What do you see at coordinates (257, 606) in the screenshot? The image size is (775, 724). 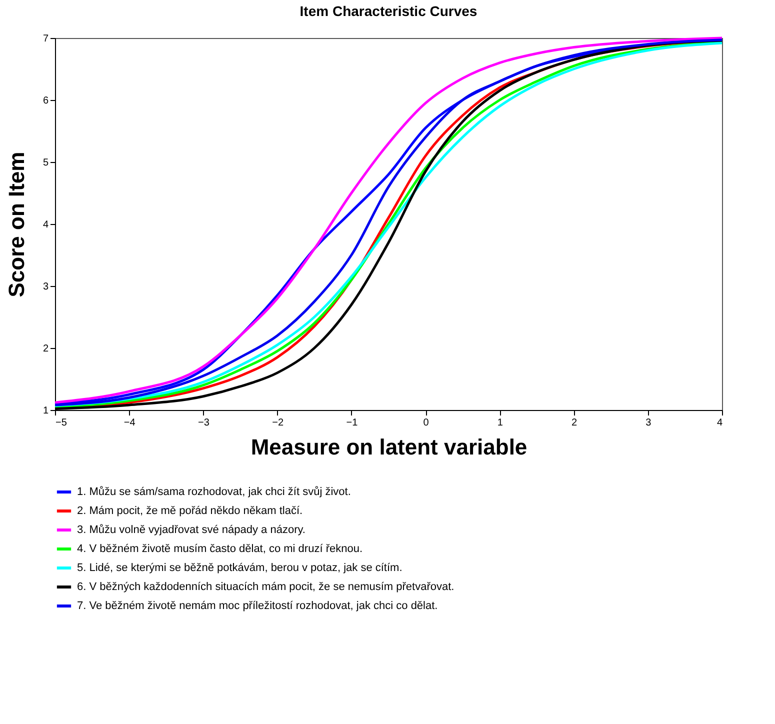 I see `legend-label: 7. Ve běžném životě nemám moc příležitostí rozhodovat, jak chci co dělat.` at bounding box center [257, 606].